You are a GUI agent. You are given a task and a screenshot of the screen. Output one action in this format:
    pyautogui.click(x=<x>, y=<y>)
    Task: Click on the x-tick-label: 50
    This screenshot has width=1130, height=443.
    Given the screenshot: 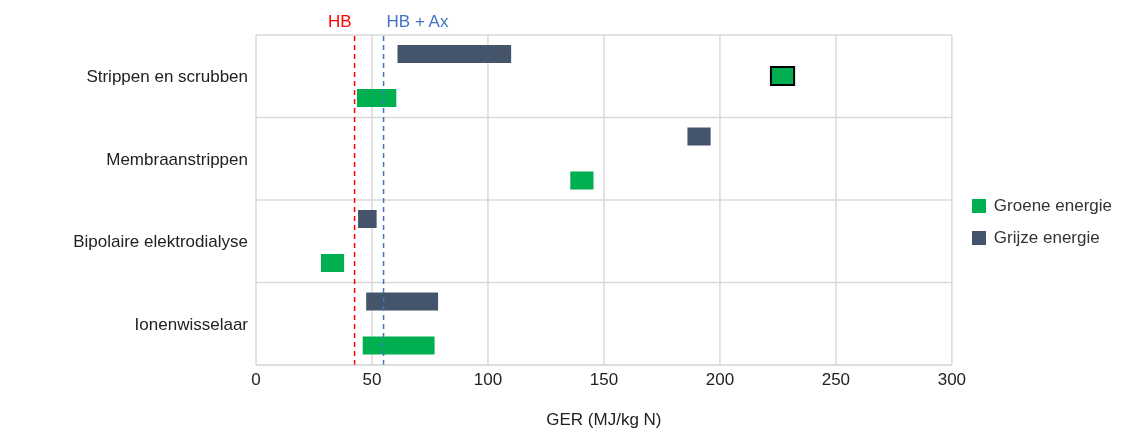 What is the action you would take?
    pyautogui.click(x=372, y=380)
    